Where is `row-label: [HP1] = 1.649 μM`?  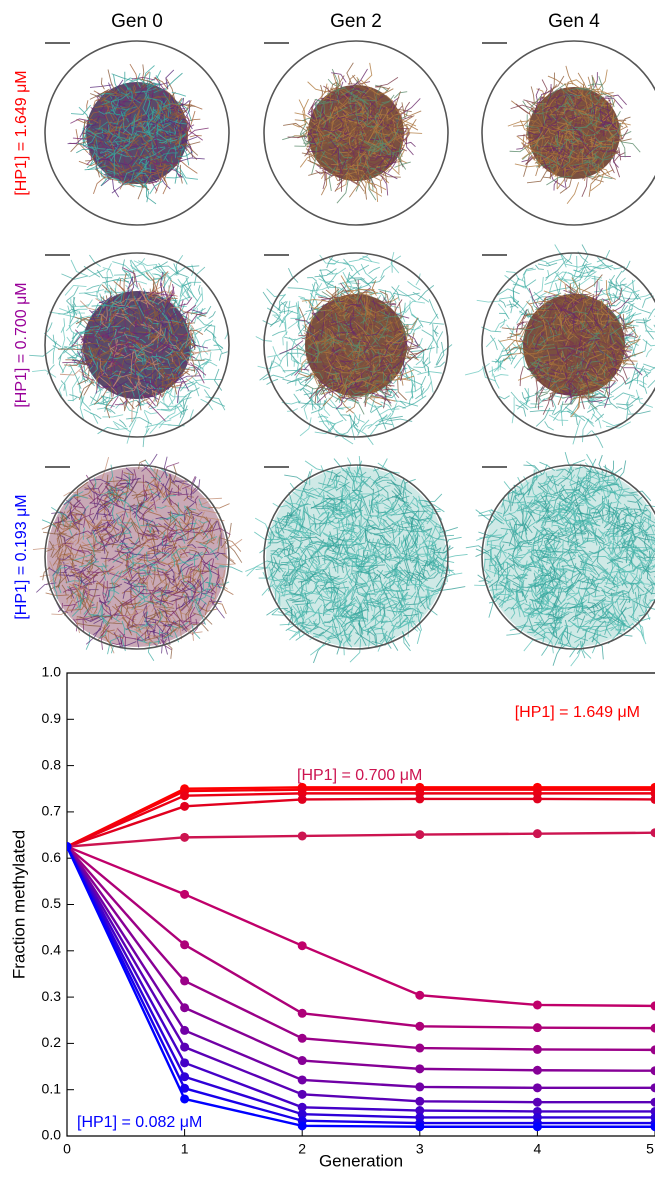
row-label: [HP1] = 1.649 μM is located at coordinates (21, 132).